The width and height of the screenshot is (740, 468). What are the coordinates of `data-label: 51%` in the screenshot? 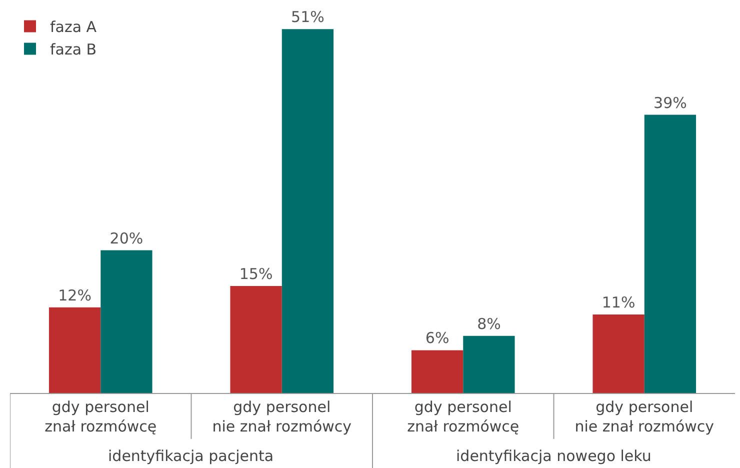 It's located at (307, 17).